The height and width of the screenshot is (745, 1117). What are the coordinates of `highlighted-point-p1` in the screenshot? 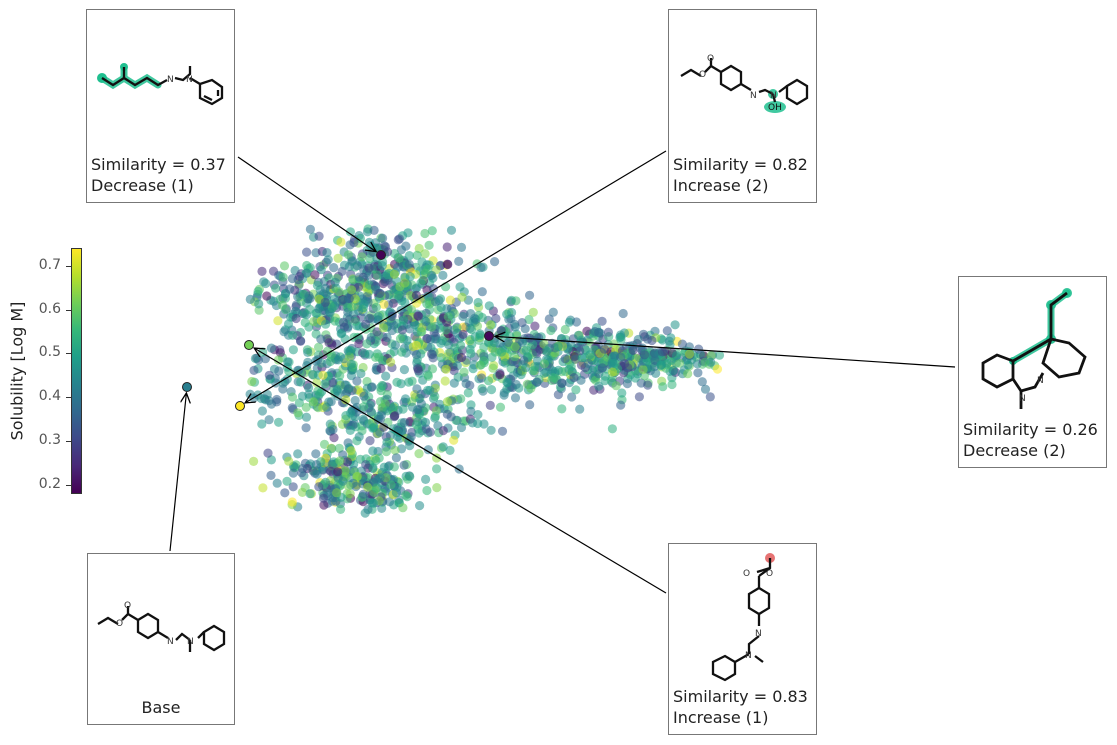 It's located at (381, 255).